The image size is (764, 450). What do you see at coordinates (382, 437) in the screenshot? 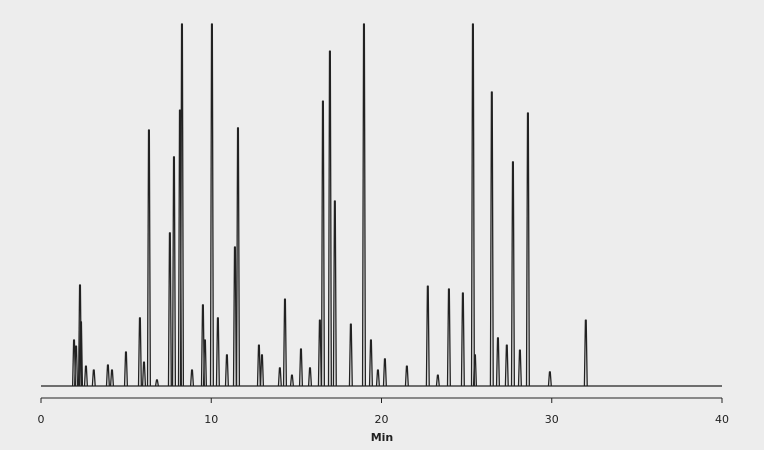
I see `x-axis-label: Min` at bounding box center [382, 437].